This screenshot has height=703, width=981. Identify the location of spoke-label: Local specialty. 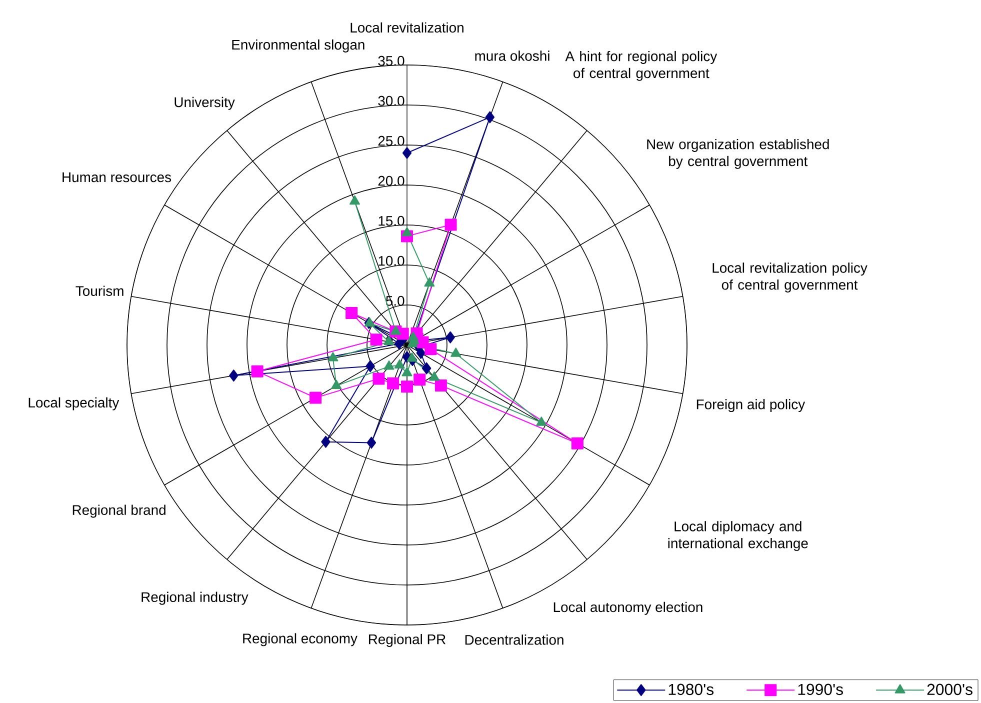
(74, 403).